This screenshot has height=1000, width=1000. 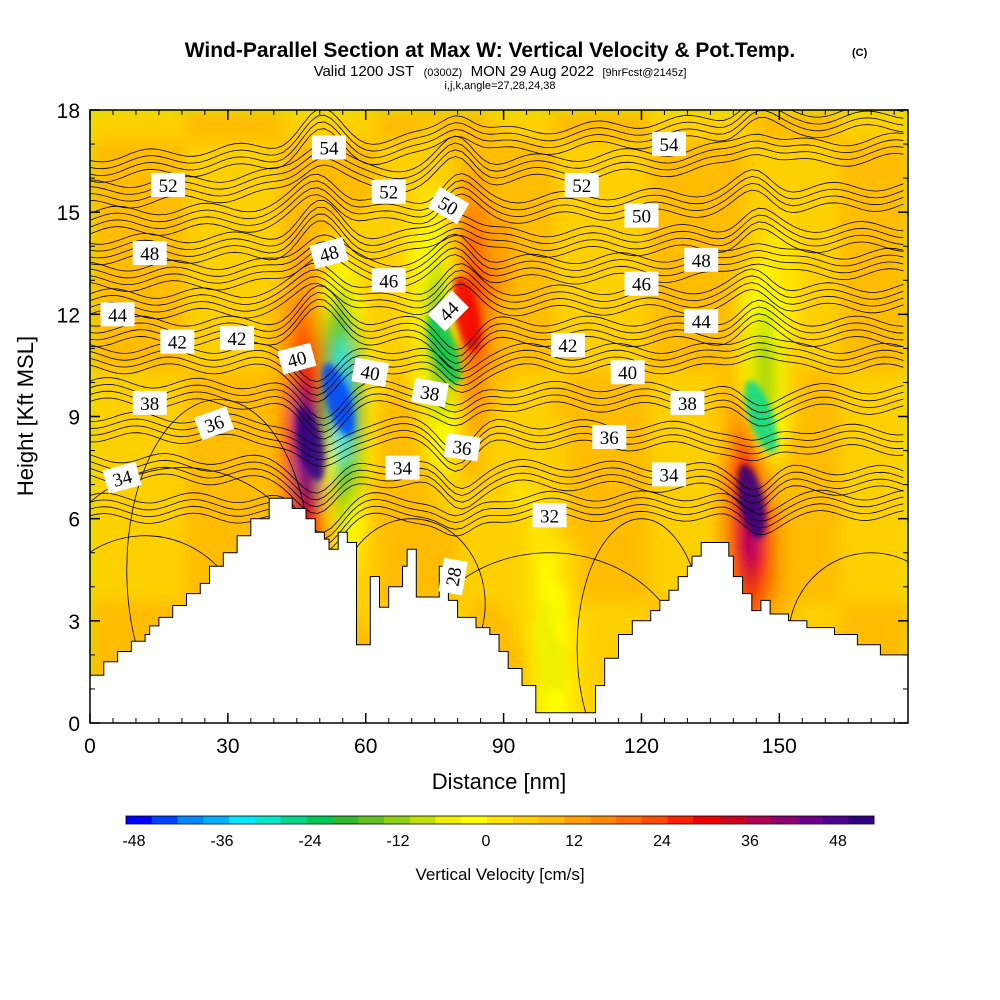 What do you see at coordinates (388, 281) in the screenshot?
I see `contour-label-text: 46` at bounding box center [388, 281].